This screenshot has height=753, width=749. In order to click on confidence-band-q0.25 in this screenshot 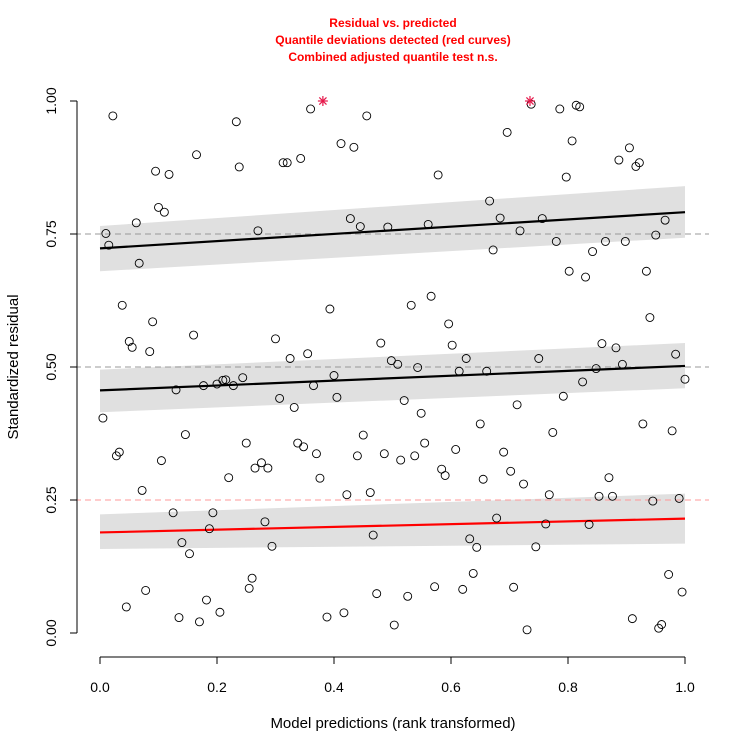, I will do `click(392, 521)`.